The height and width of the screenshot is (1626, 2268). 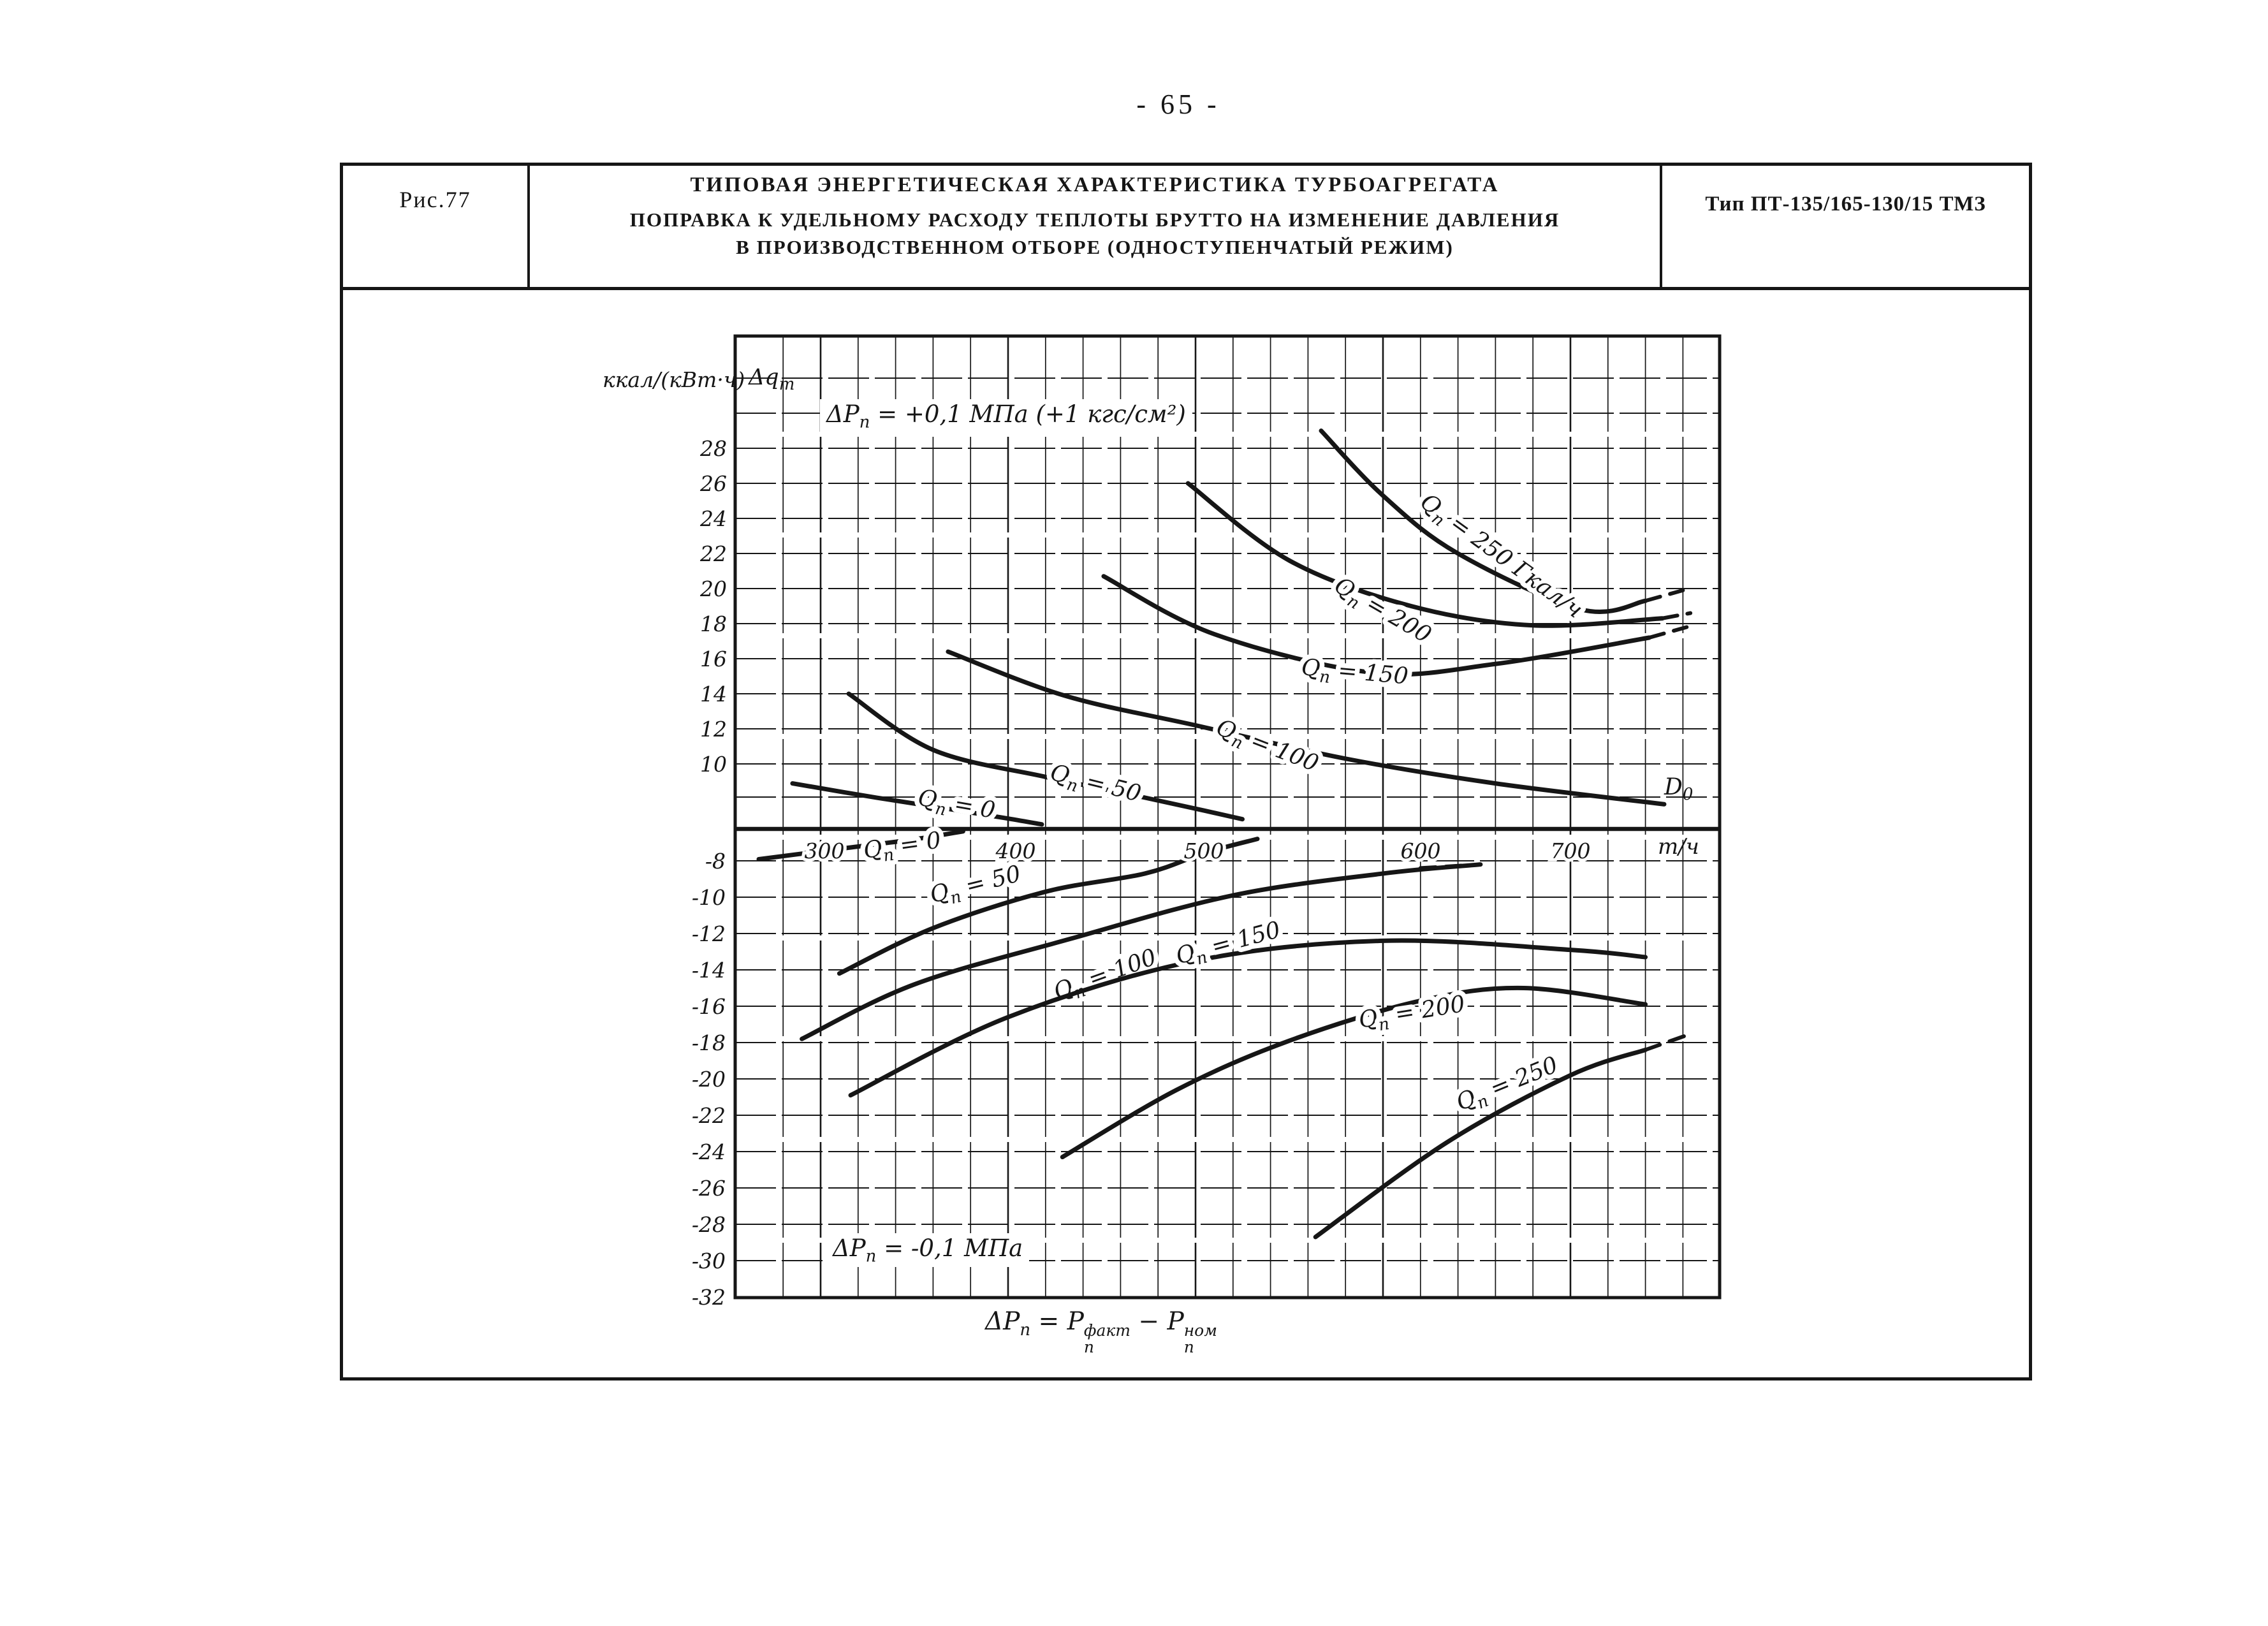 What do you see at coordinates (709, 1298) in the screenshot?
I see `y-tick-label: -32` at bounding box center [709, 1298].